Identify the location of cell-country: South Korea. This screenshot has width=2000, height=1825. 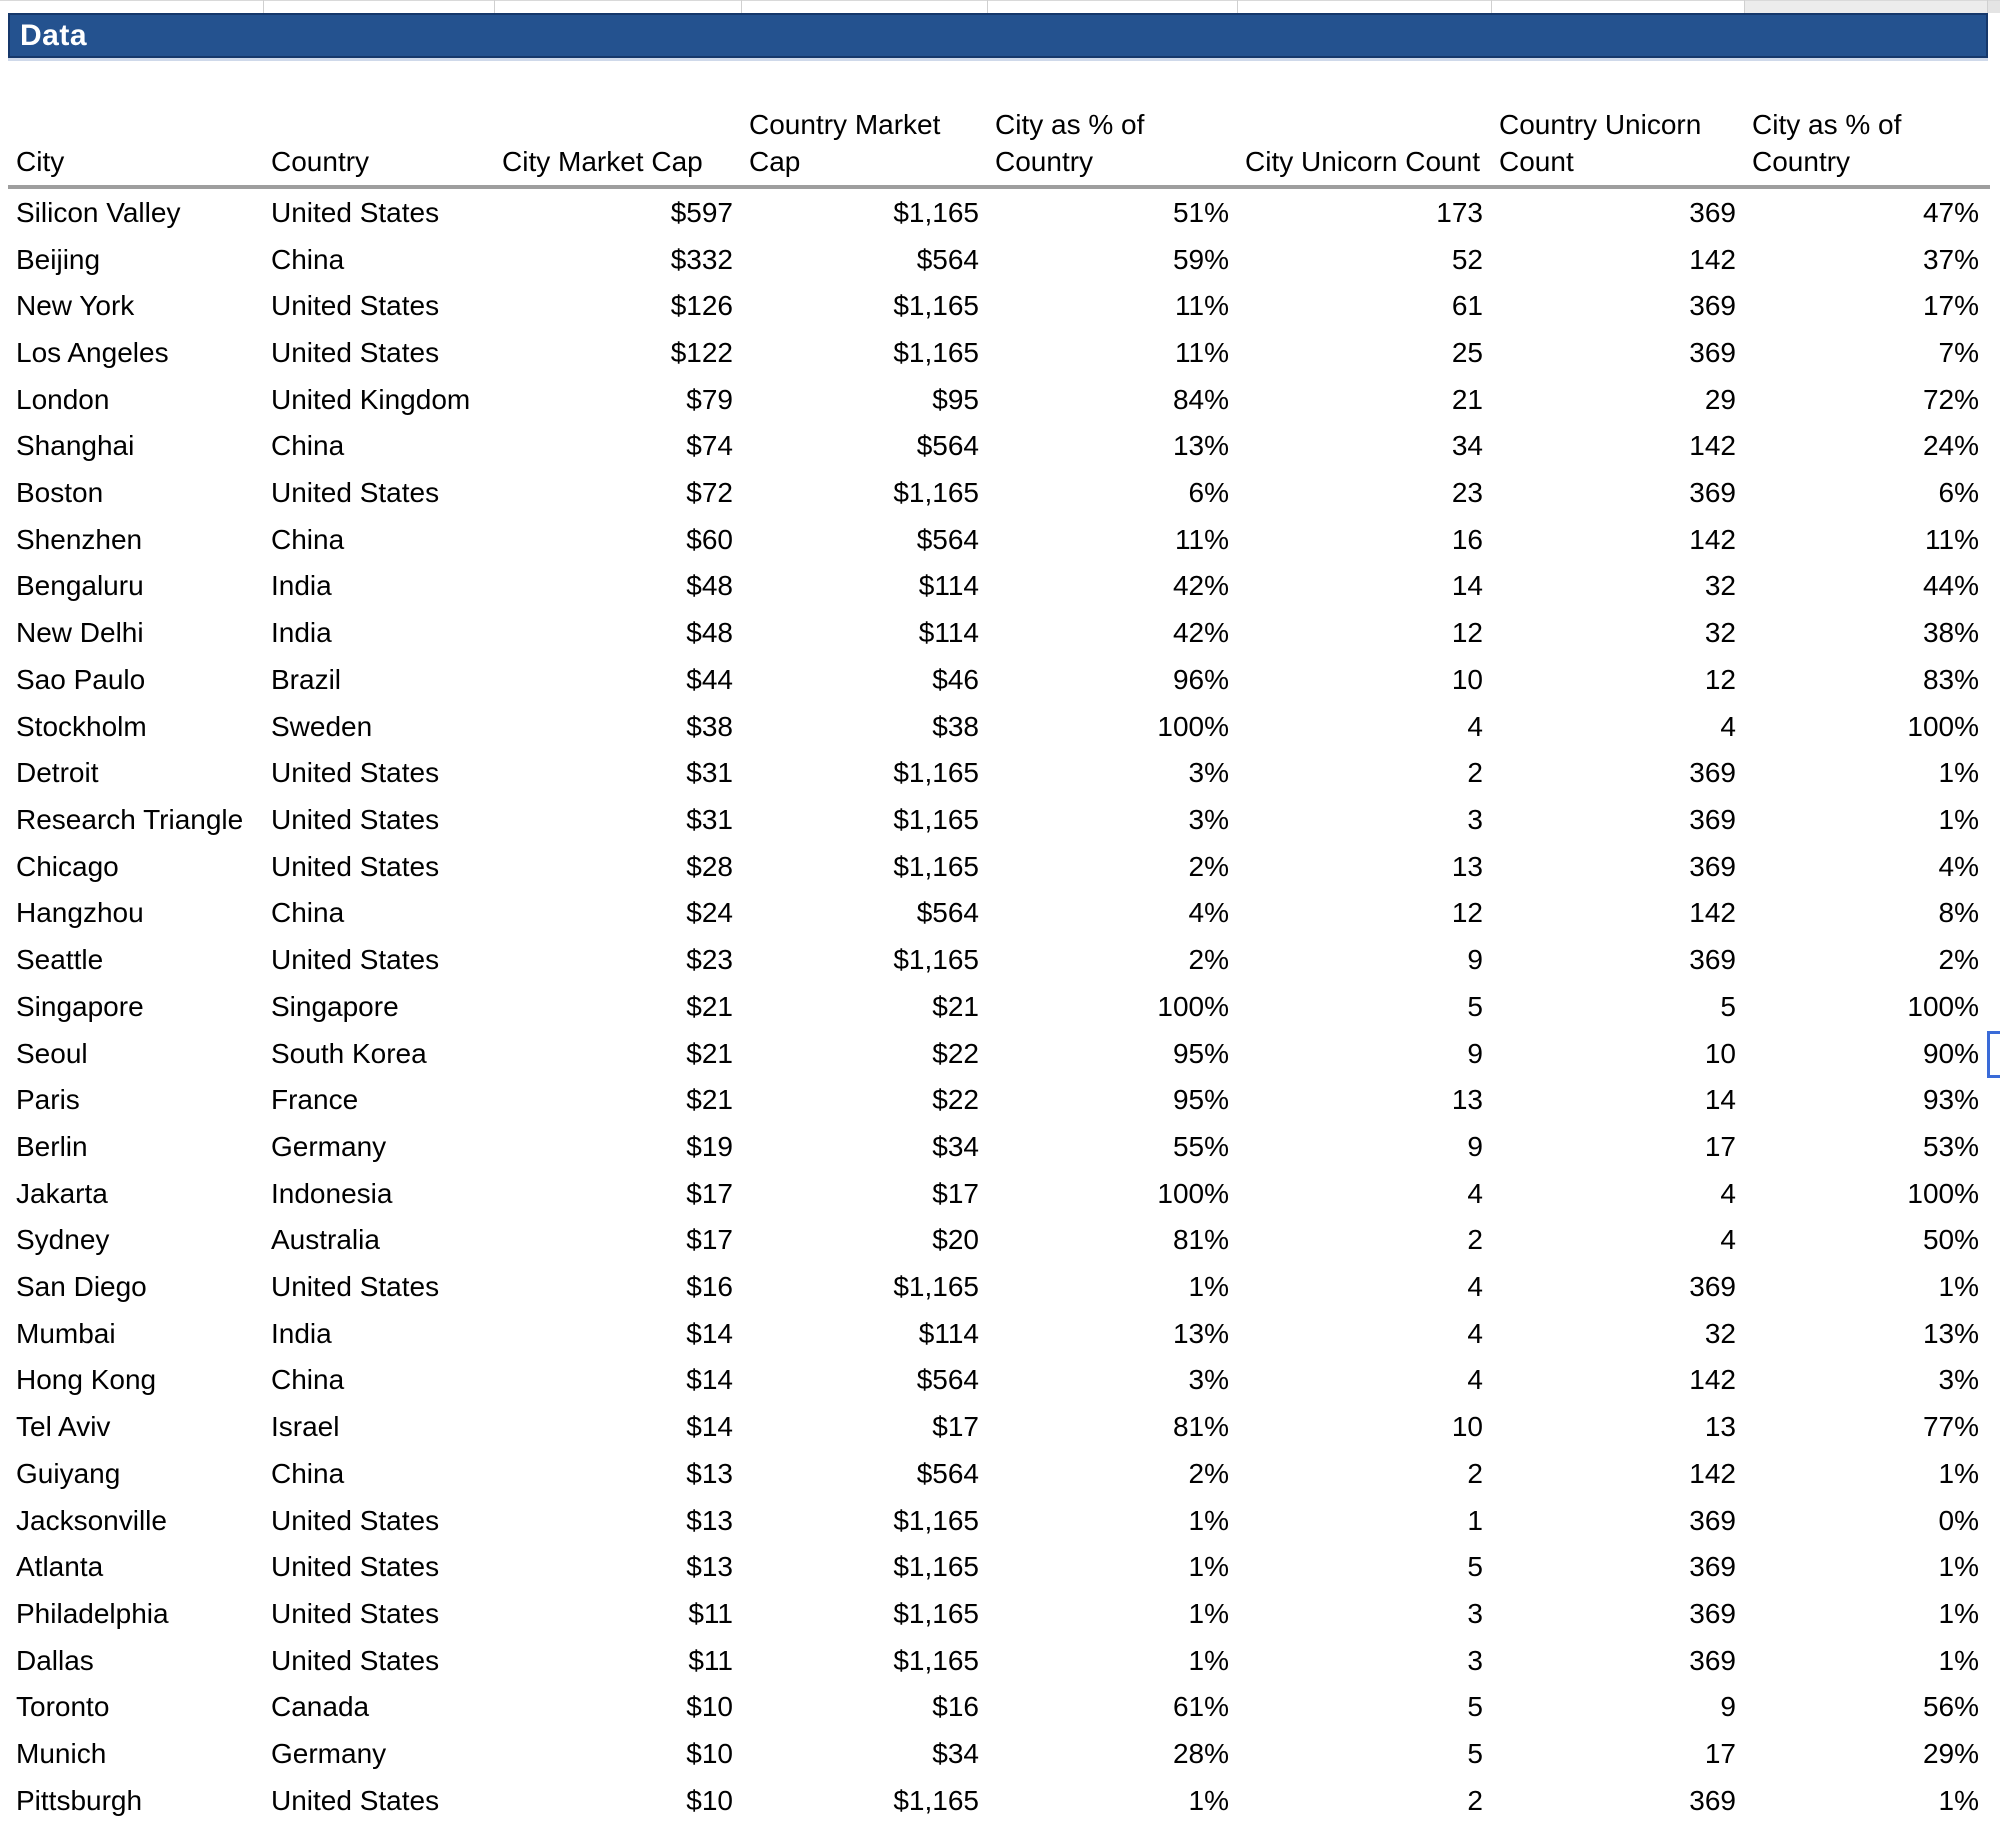
(349, 1053).